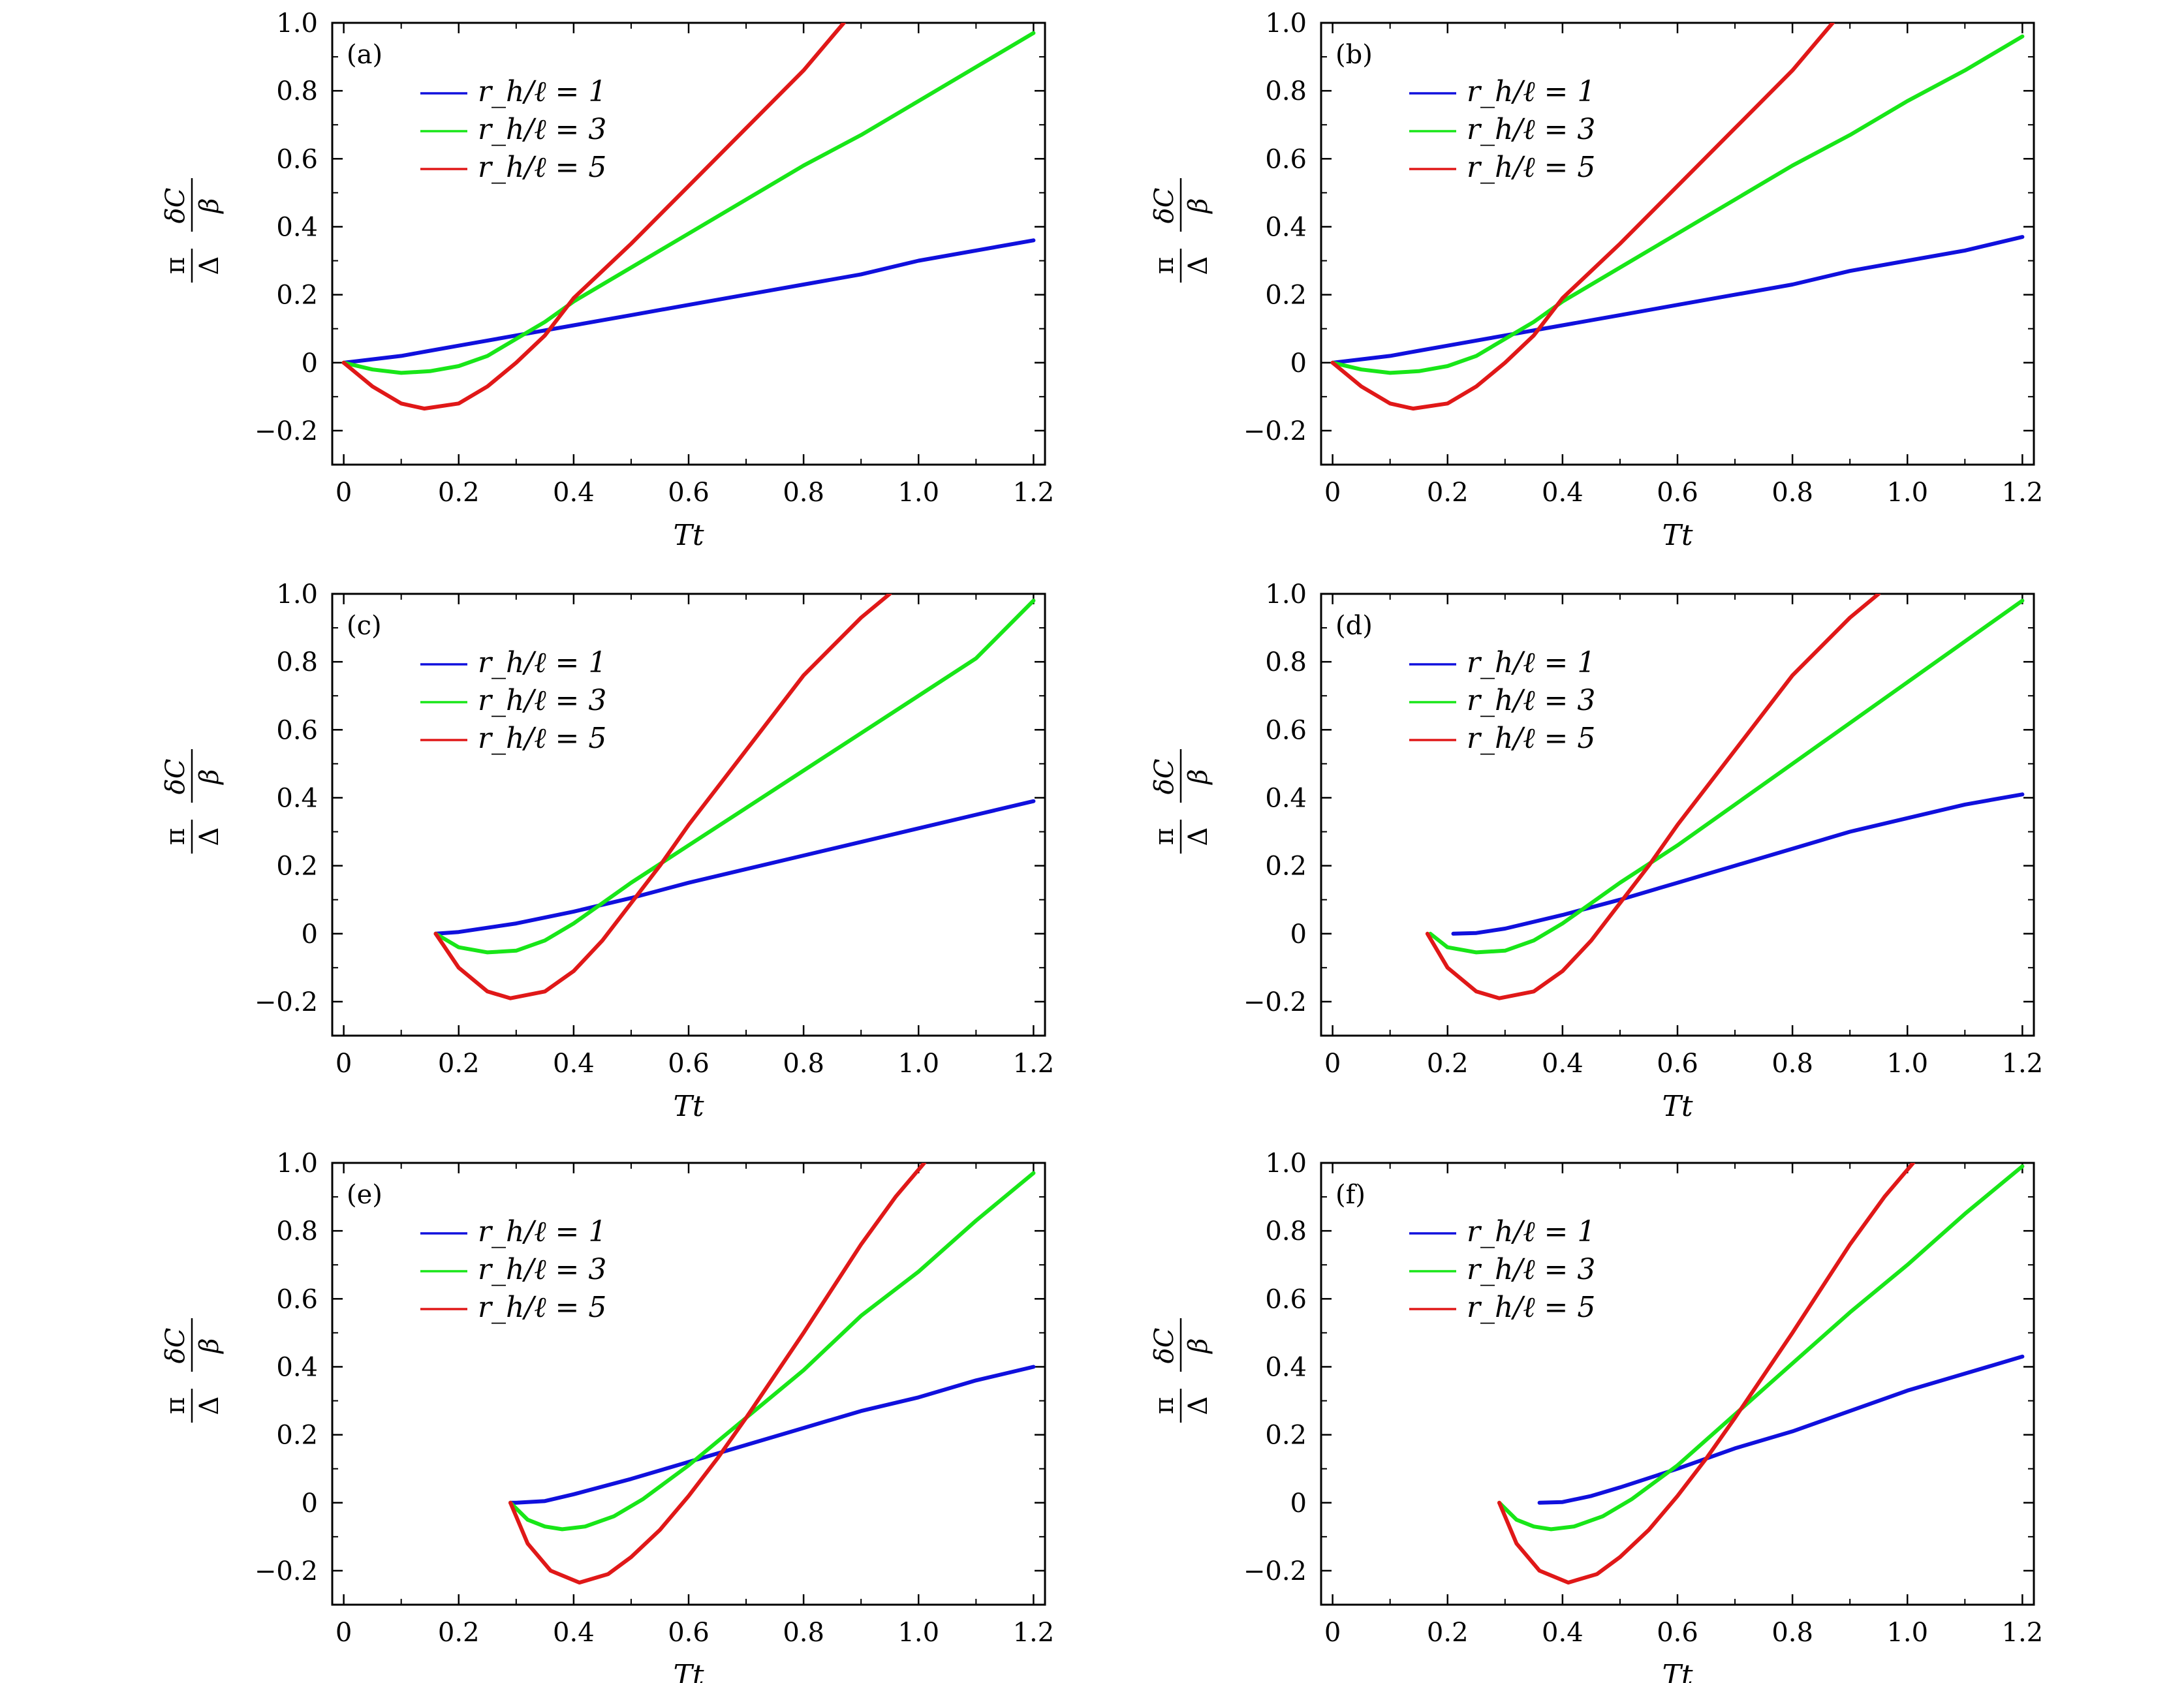  Describe the element at coordinates (1164, 1406) in the screenshot. I see `y-label-pi: π` at that location.